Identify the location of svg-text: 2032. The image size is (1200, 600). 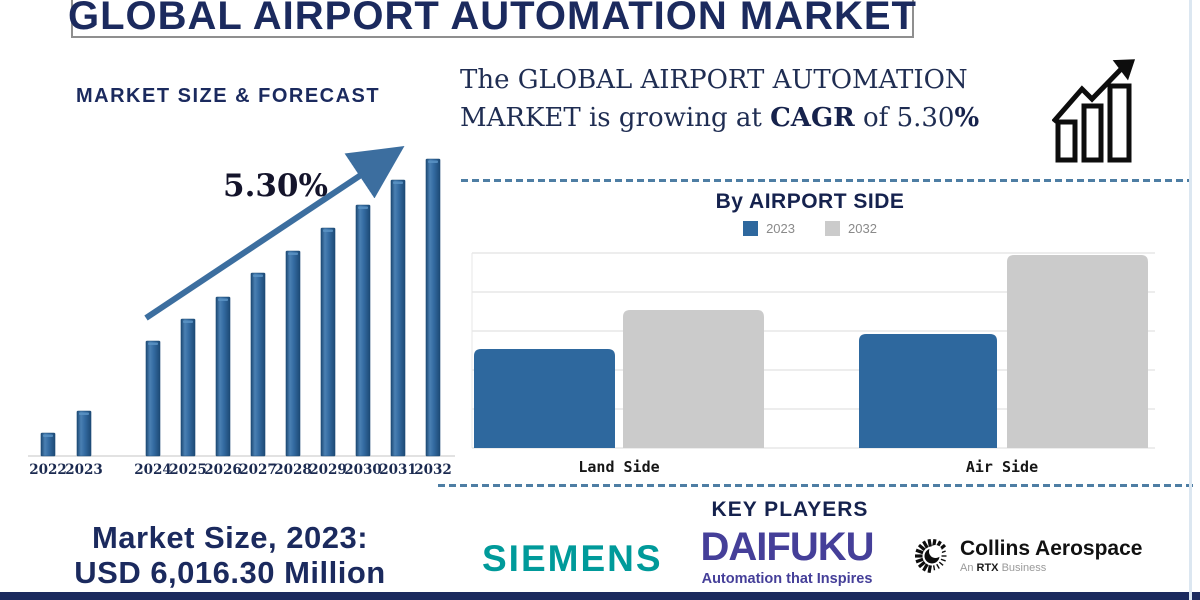
(433, 470).